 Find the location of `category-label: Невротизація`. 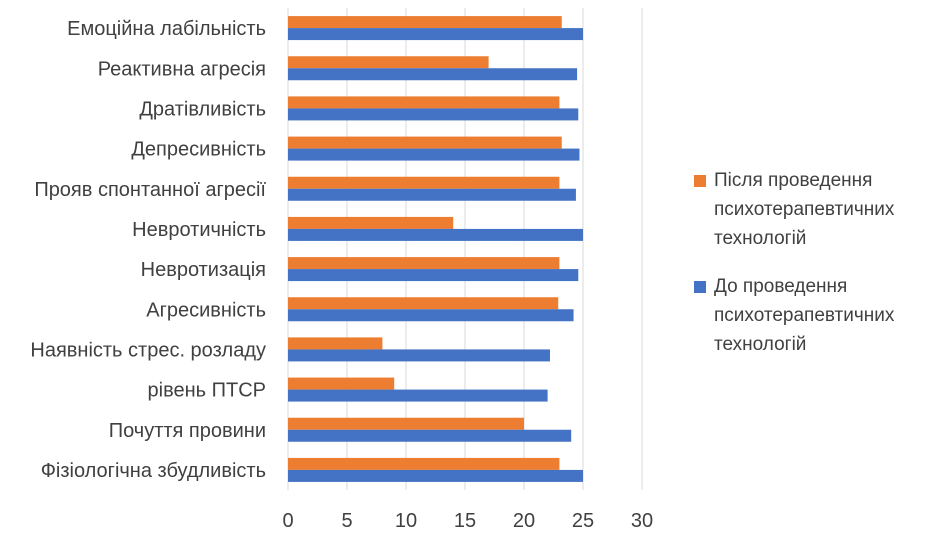

category-label: Невротизація is located at coordinates (203, 270).